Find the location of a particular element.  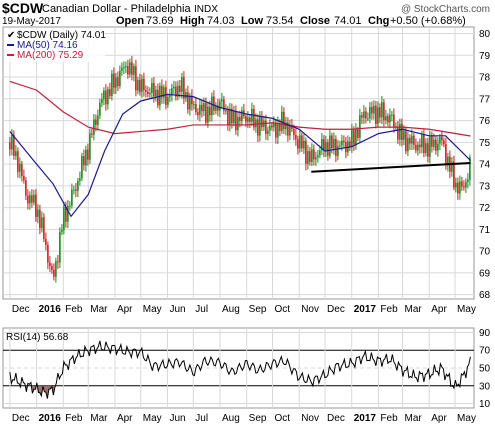

rsi-x-tick-label: 2017 is located at coordinates (365, 418).